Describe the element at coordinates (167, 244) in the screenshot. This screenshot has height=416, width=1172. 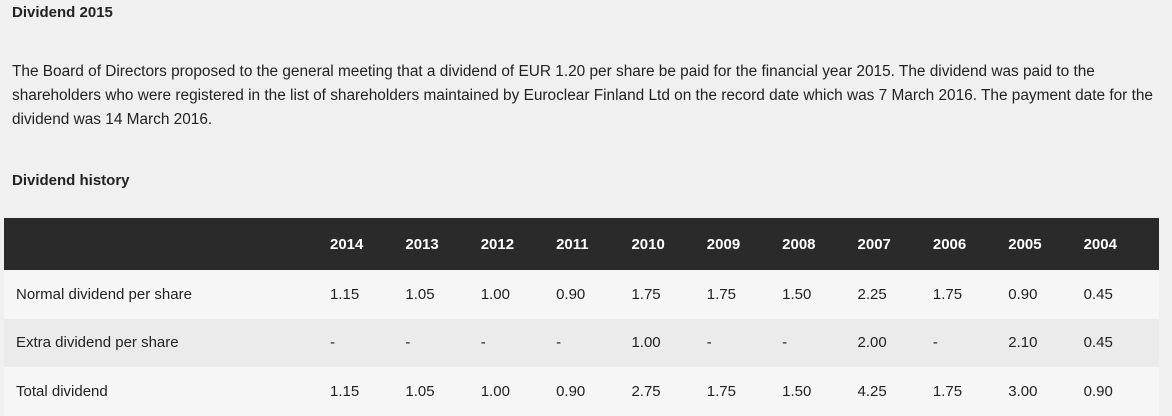
I see `header-empty` at that location.